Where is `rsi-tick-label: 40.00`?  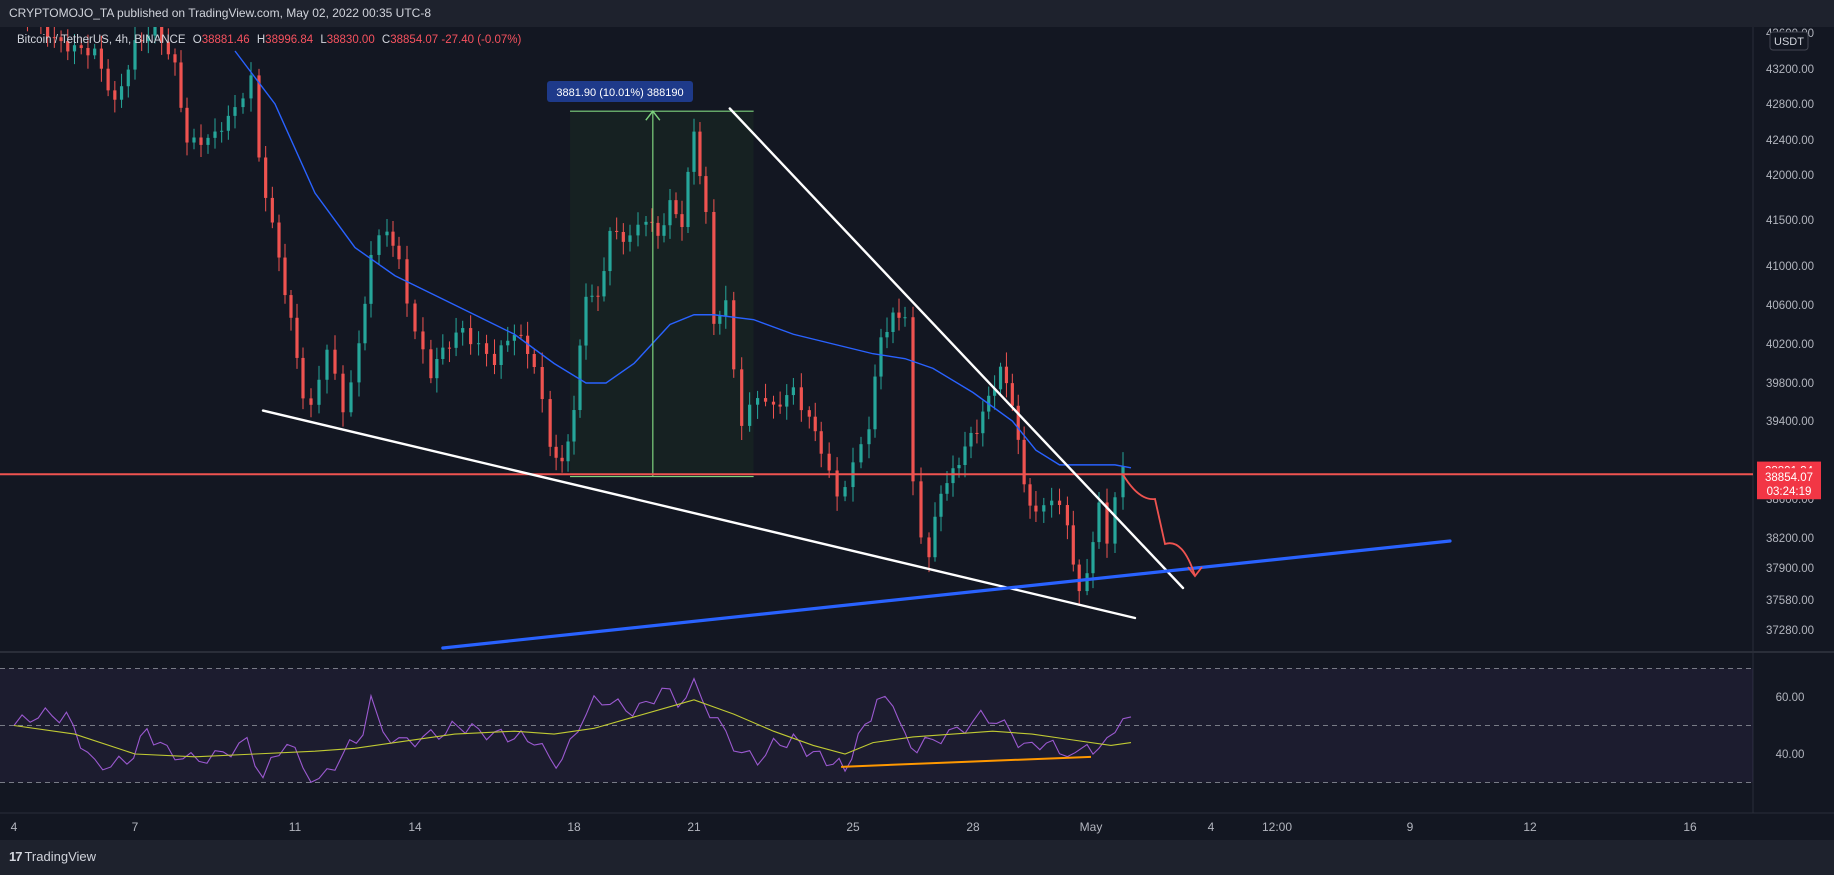 rsi-tick-label: 40.00 is located at coordinates (1790, 755).